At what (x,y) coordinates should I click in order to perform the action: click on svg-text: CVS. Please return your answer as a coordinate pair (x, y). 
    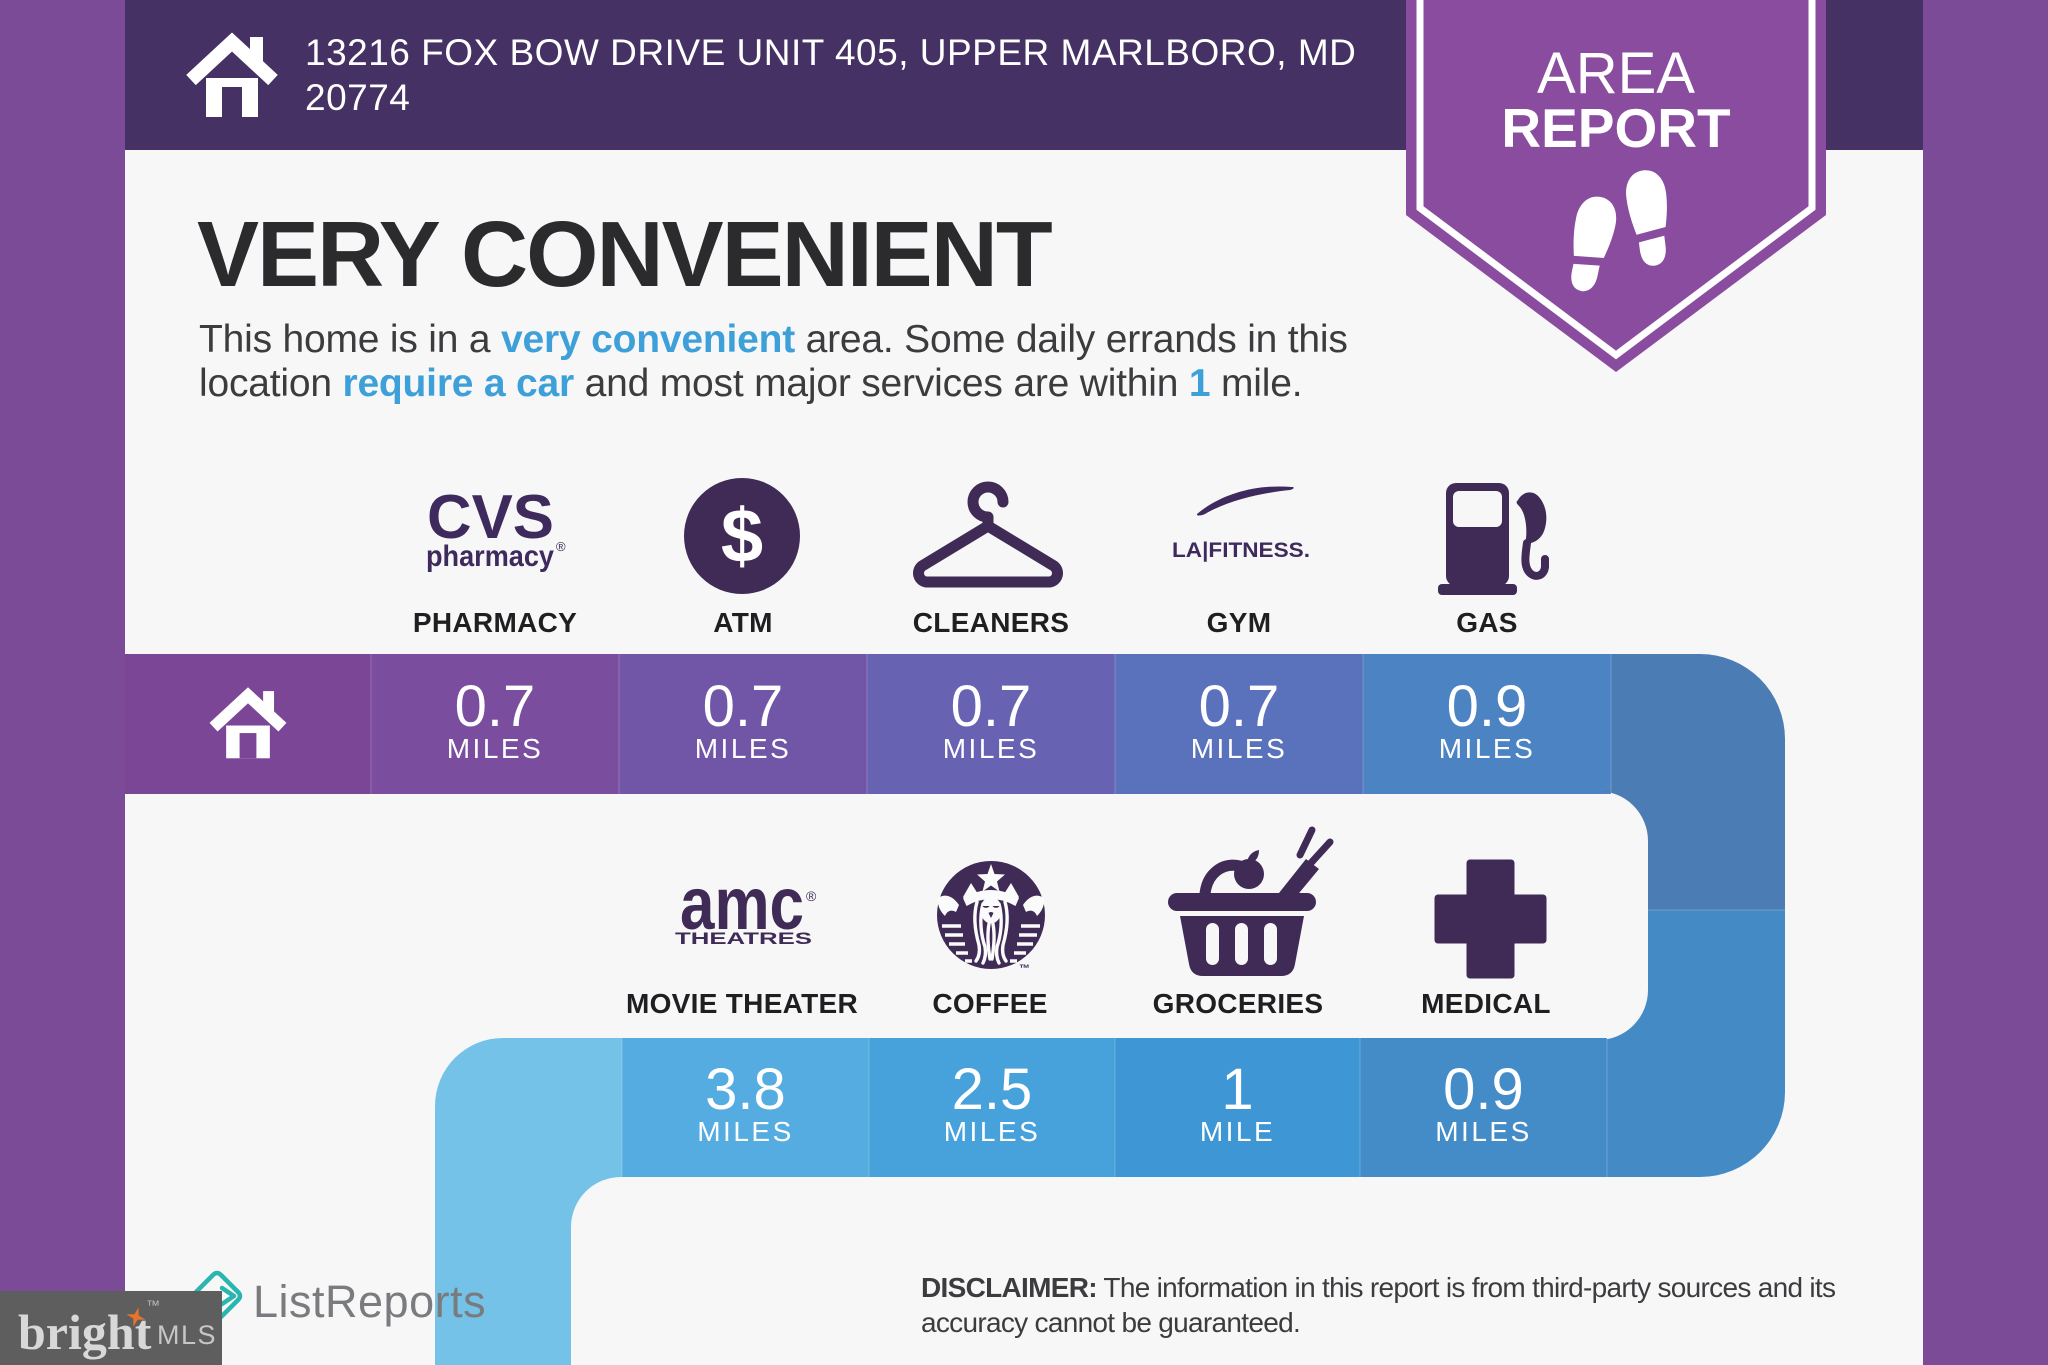
    Looking at the image, I should click on (490, 517).